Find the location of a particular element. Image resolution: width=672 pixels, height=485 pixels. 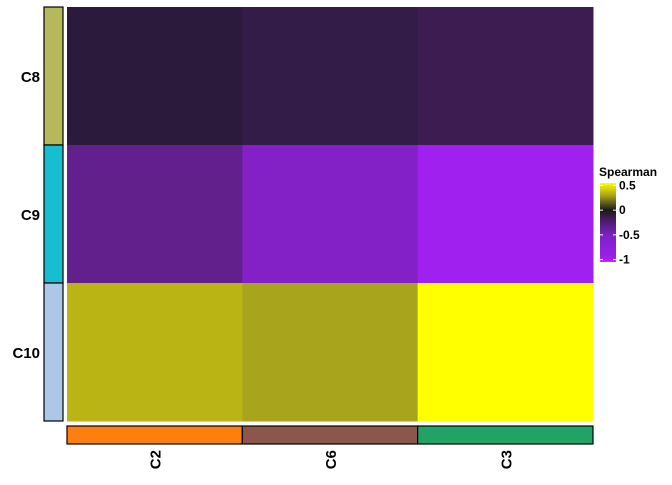

column-label: C6 is located at coordinates (331, 459).